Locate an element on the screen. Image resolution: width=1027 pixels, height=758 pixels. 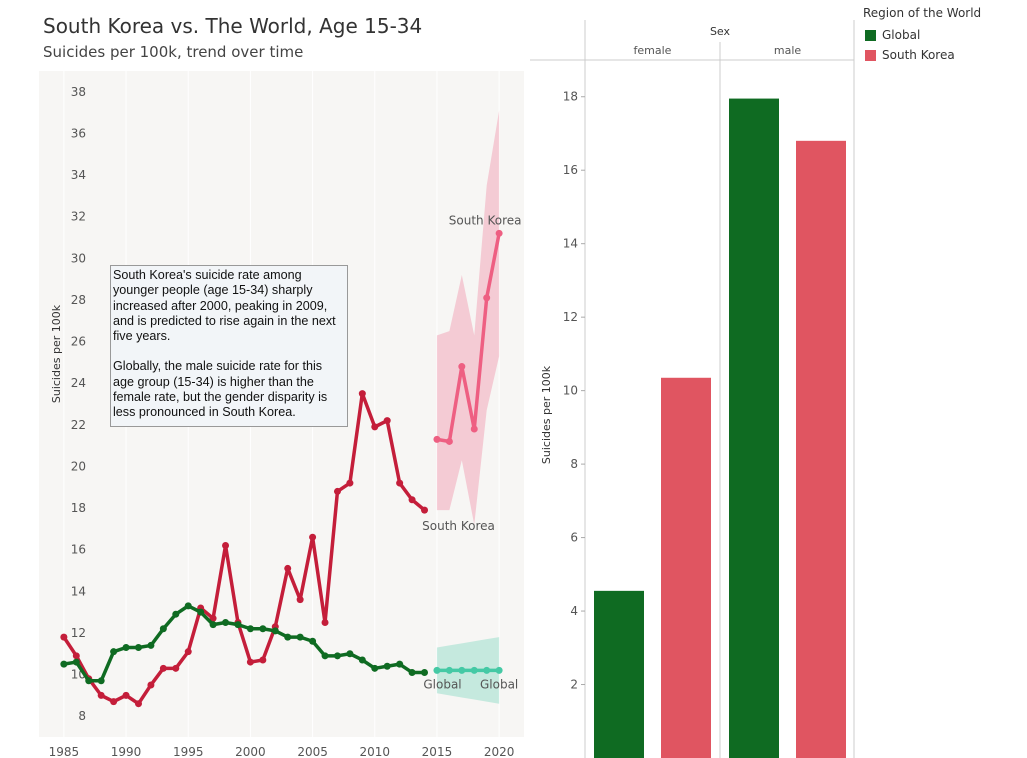
x-tick-label: 2005 is located at coordinates (312, 751).